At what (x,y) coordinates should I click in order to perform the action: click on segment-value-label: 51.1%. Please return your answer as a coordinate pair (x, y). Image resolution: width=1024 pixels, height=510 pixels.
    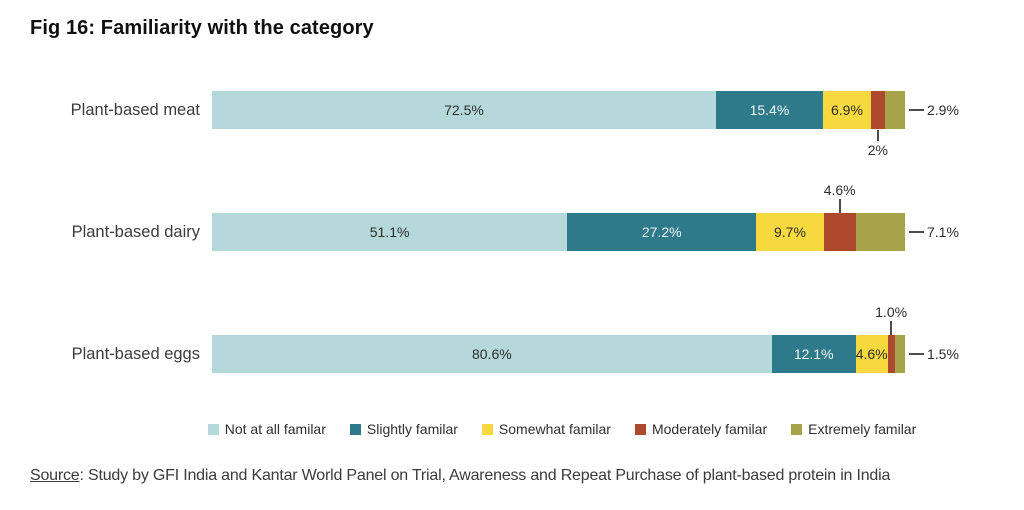
    Looking at the image, I should click on (389, 232).